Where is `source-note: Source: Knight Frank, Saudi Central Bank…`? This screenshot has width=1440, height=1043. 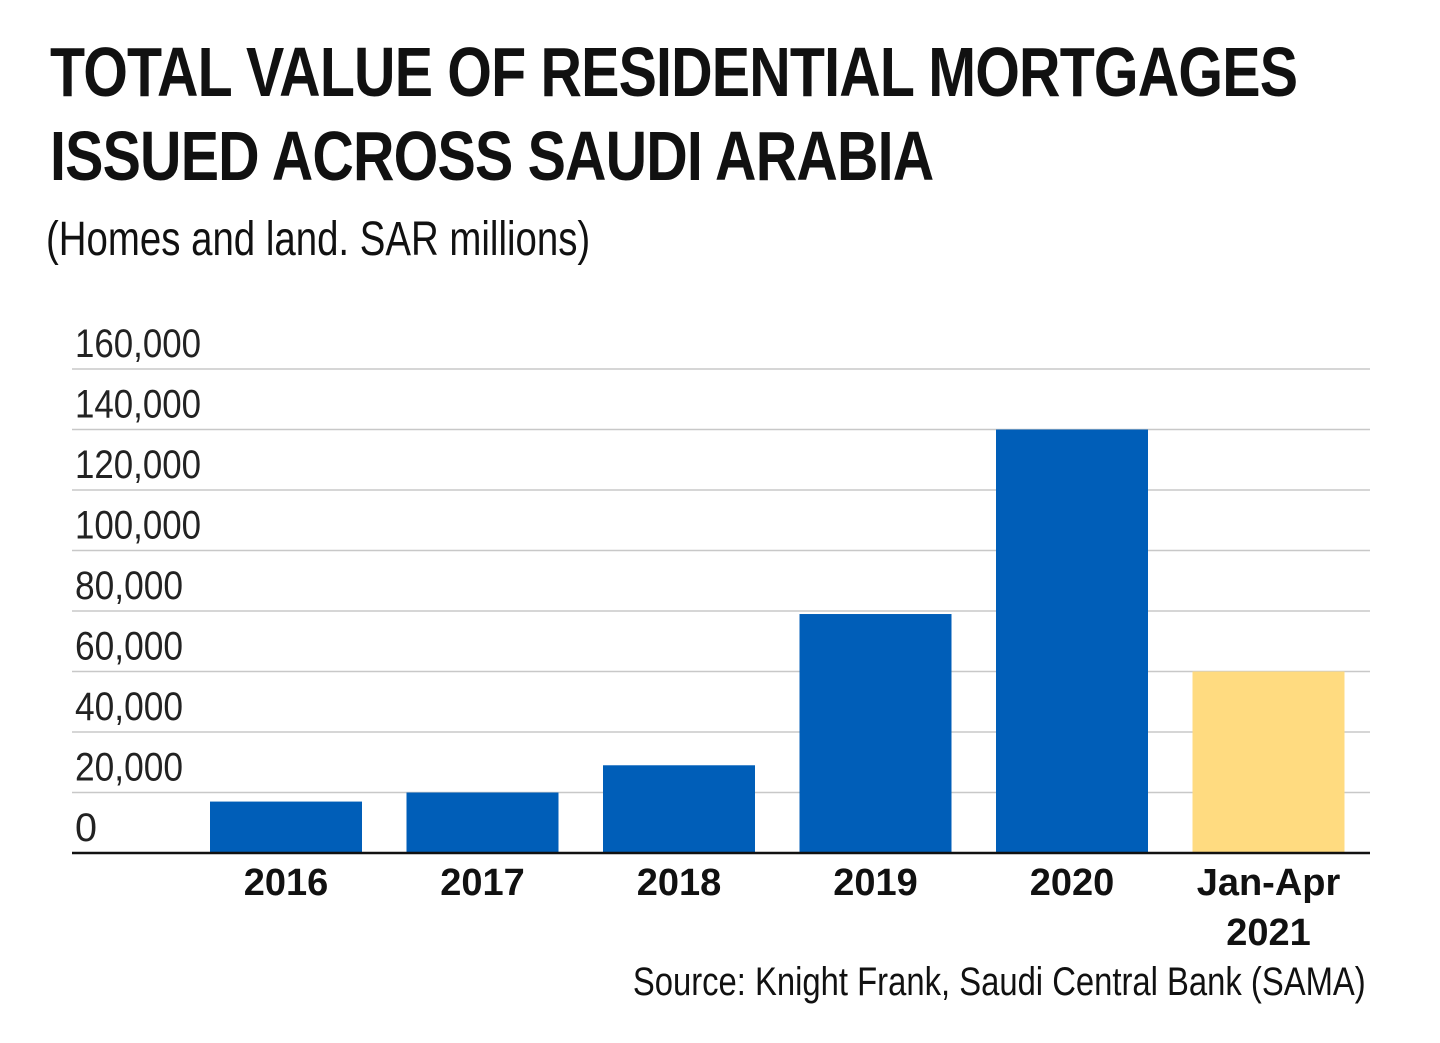 source-note: Source: Knight Frank, Saudi Central Bank… is located at coordinates (999, 982).